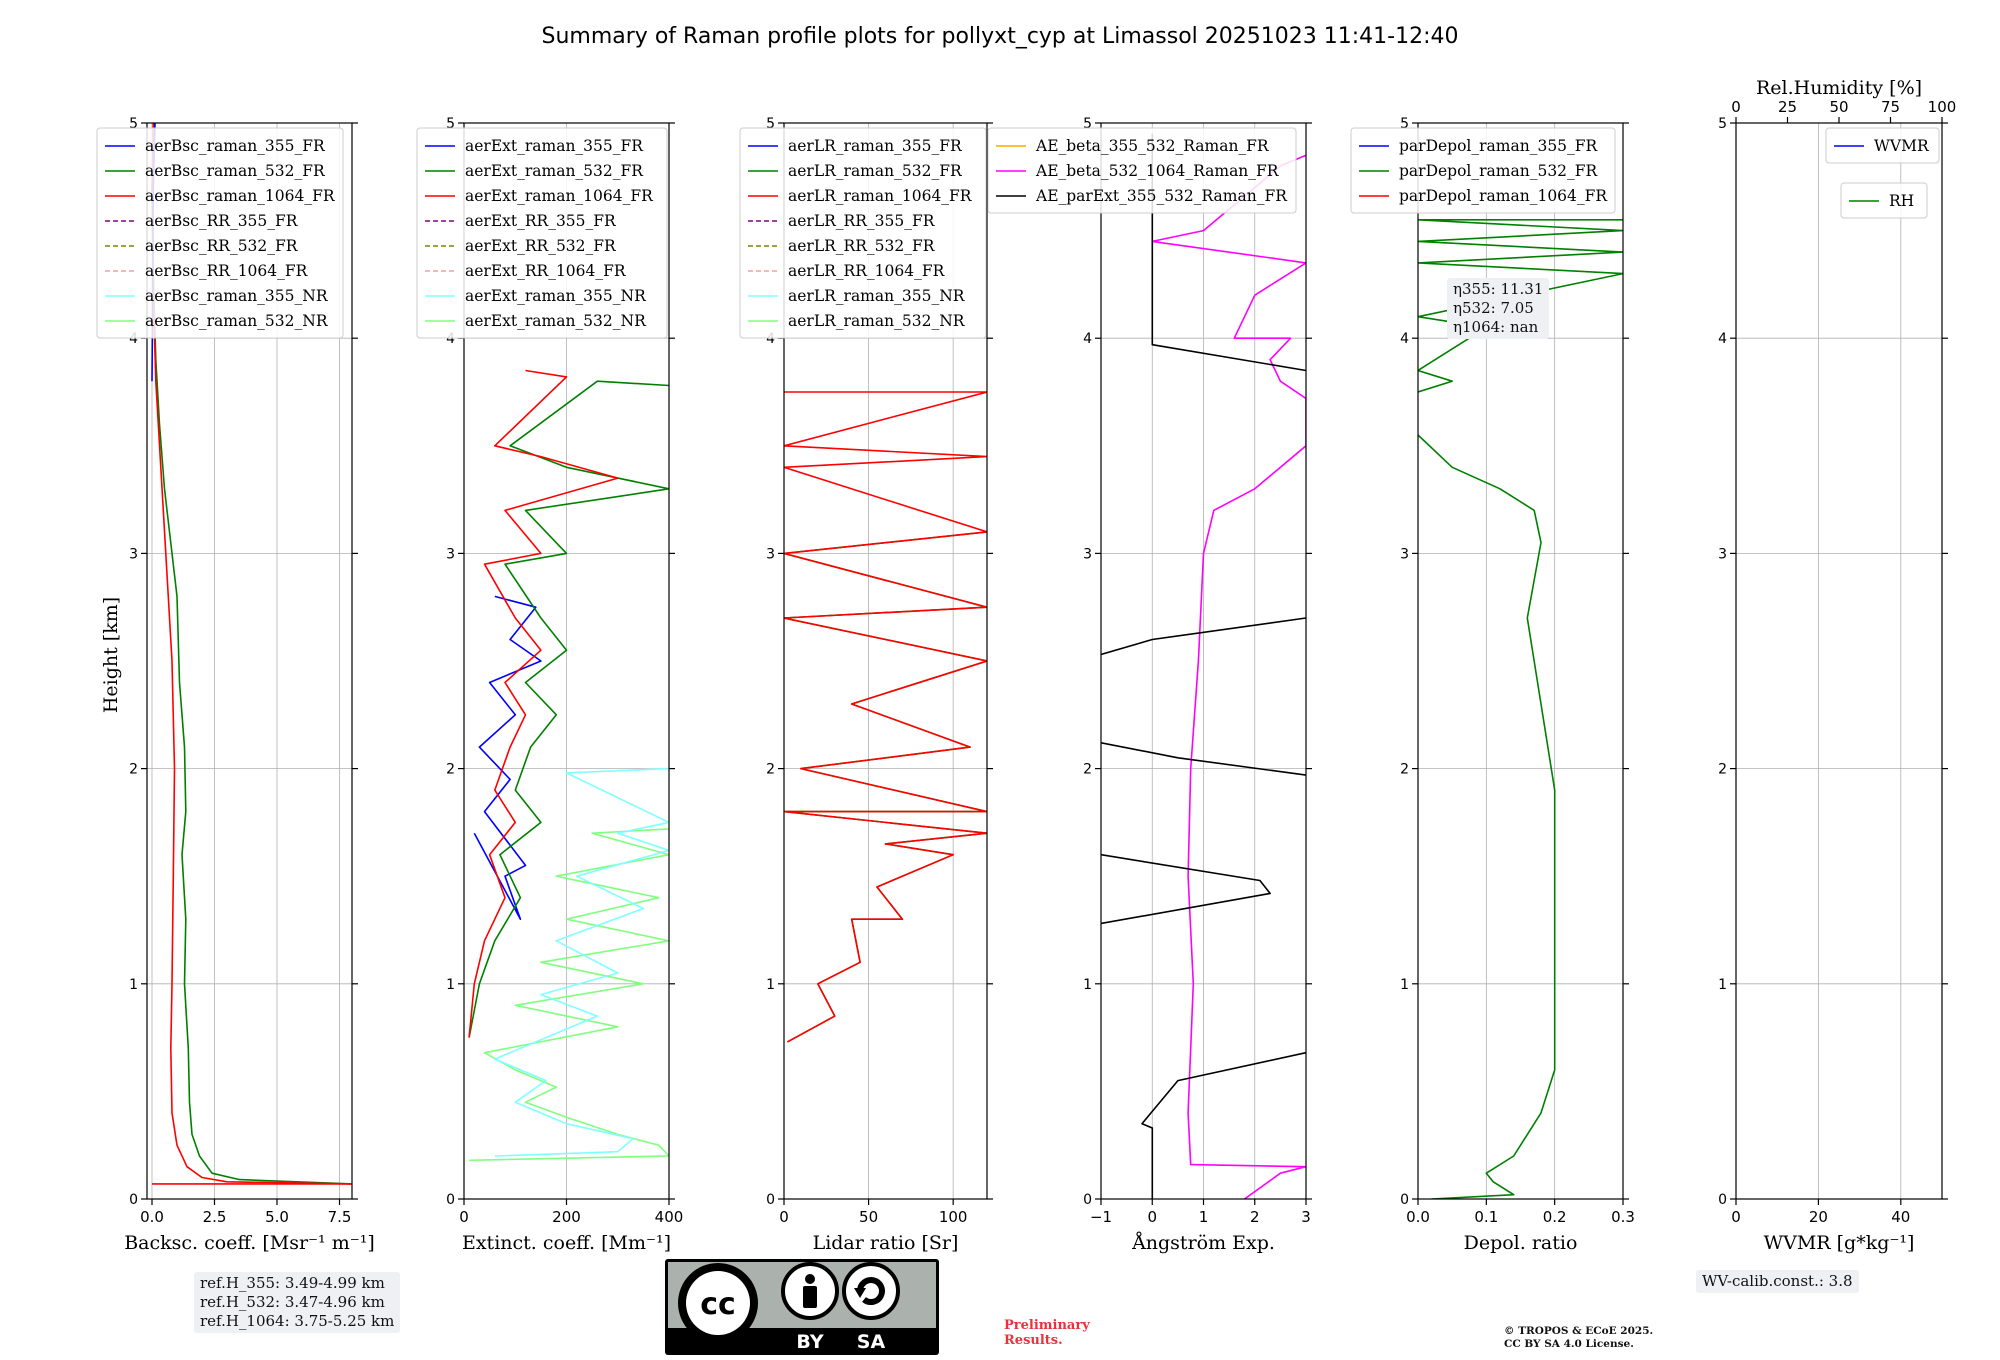 The width and height of the screenshot is (2000, 1360). Describe the element at coordinates (1818, 1217) in the screenshot. I see `x-tick-label: 20` at that location.